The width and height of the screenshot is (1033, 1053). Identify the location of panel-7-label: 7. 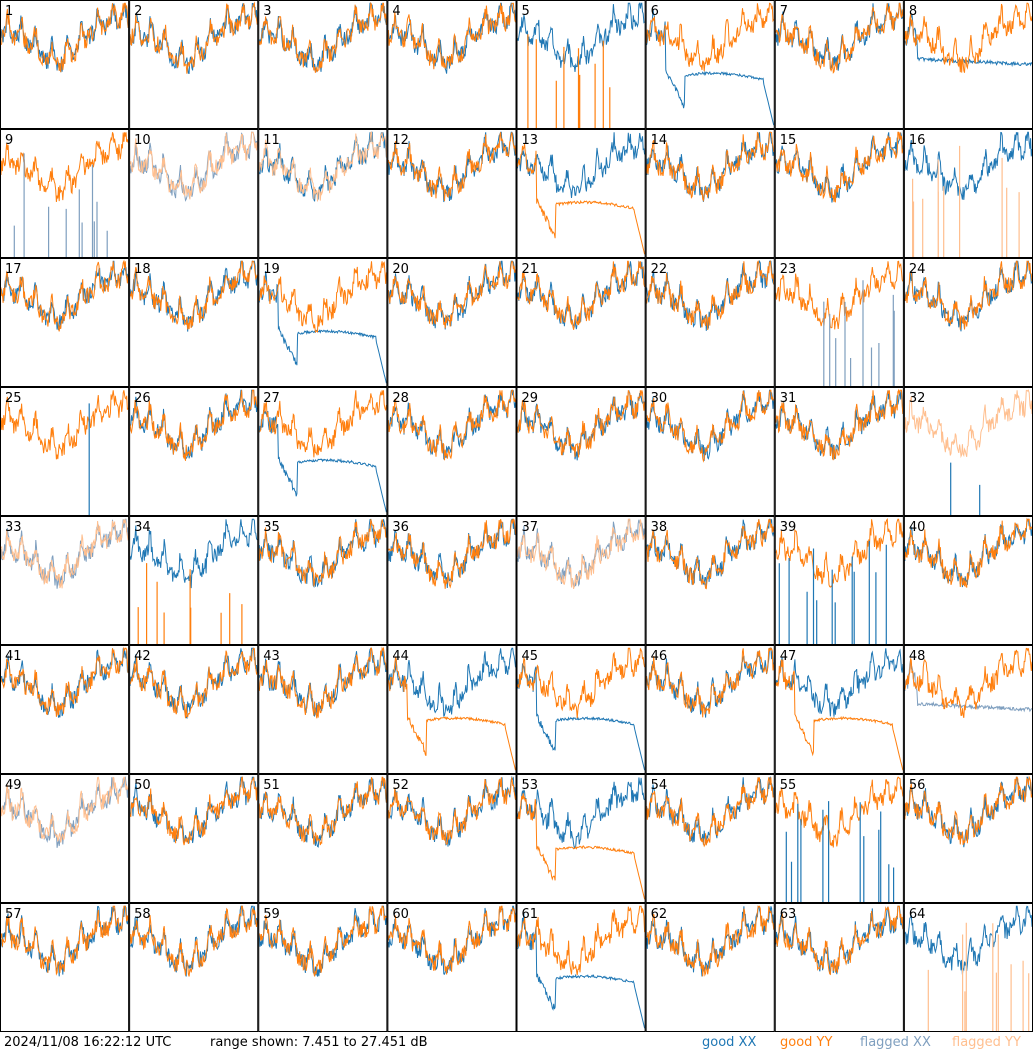
(784, 11).